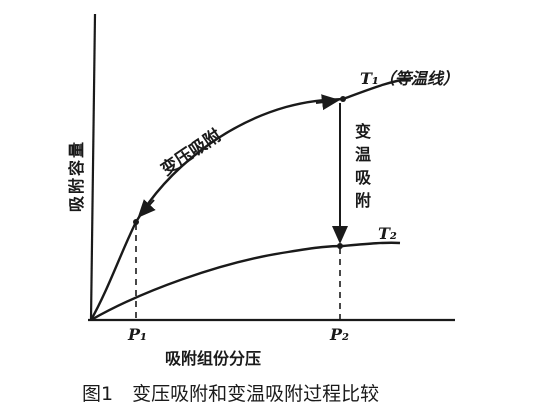  Describe the element at coordinates (339, 334) in the screenshot. I see `p2-label: P₂` at that location.